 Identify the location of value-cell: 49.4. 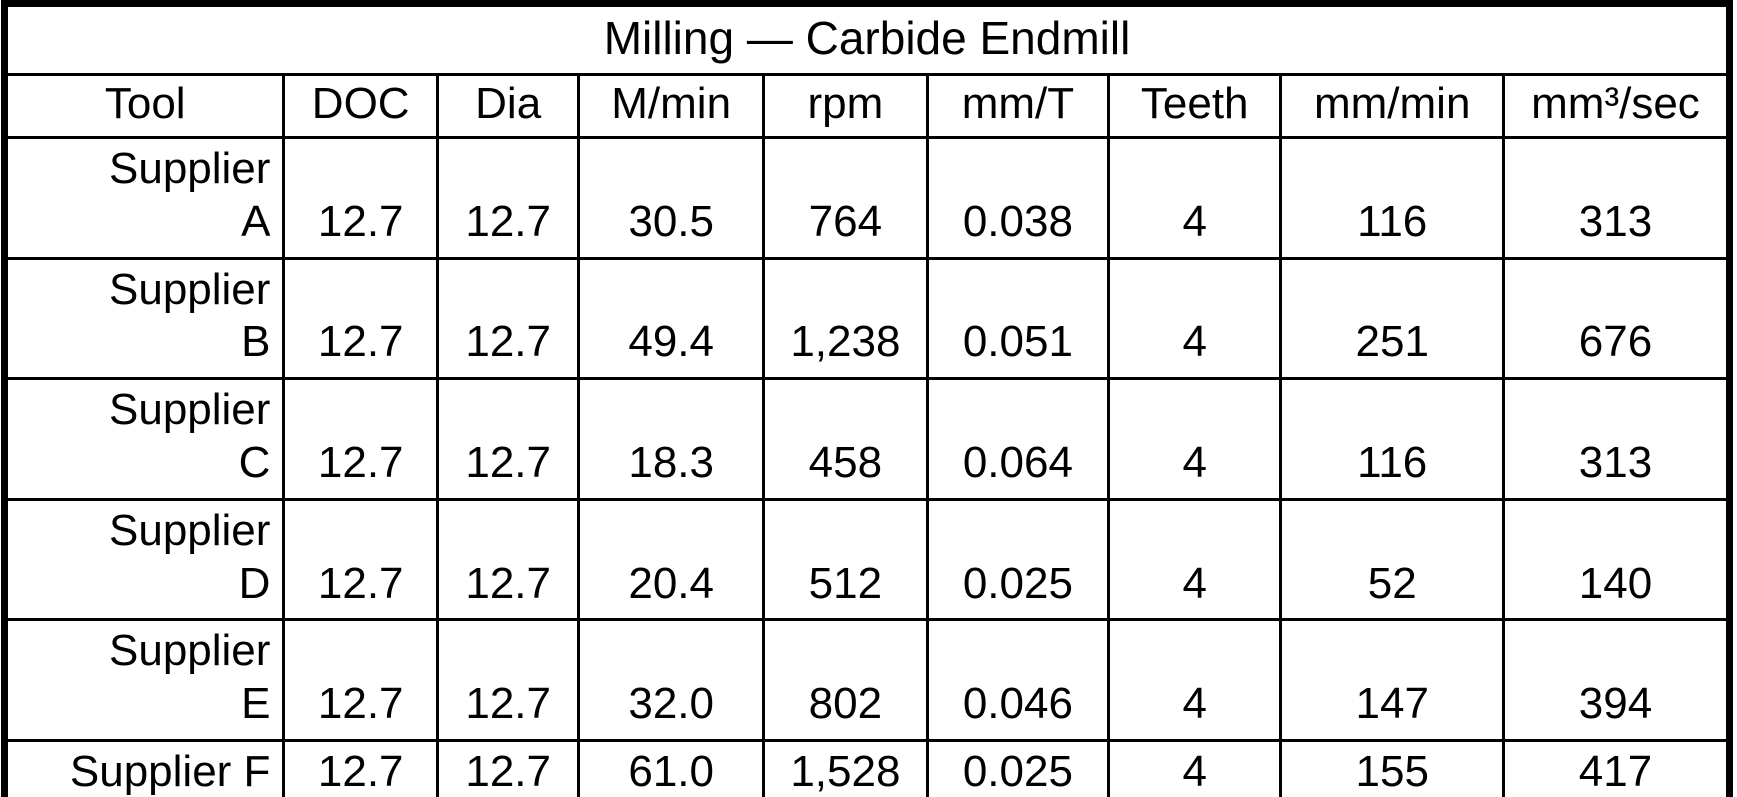
(671, 318).